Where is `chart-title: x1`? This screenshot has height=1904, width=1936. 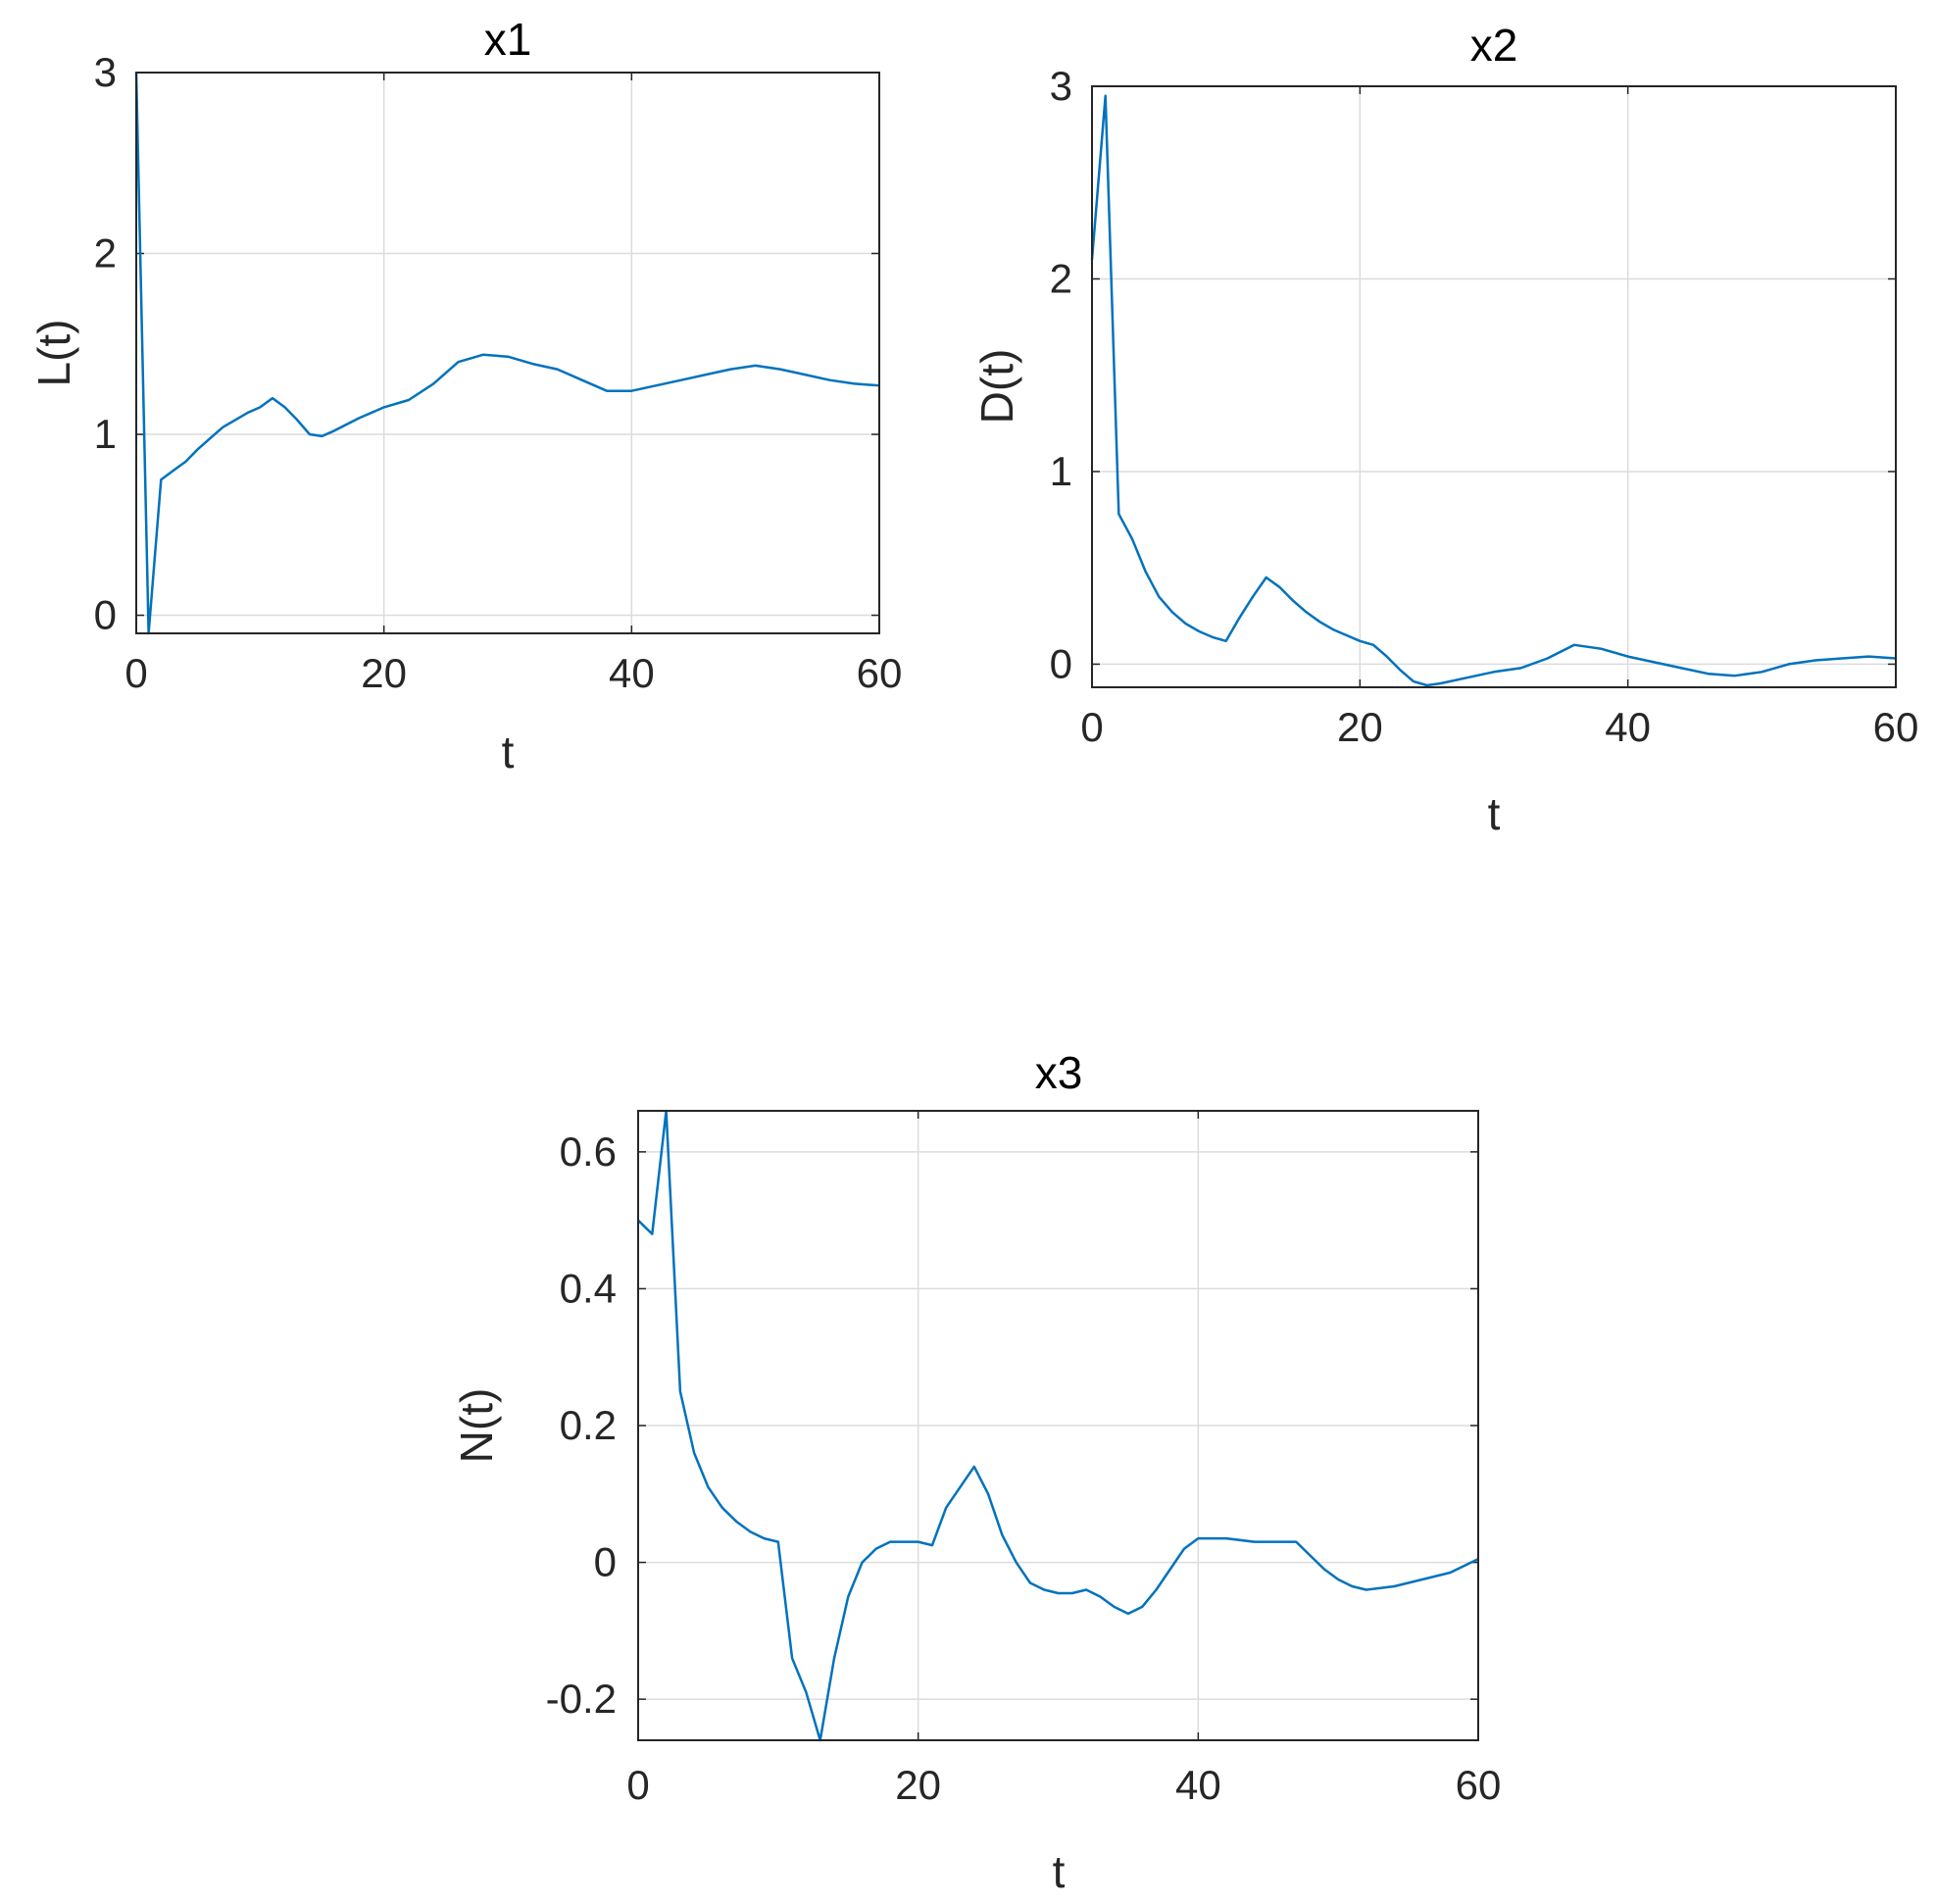 chart-title: x1 is located at coordinates (508, 39).